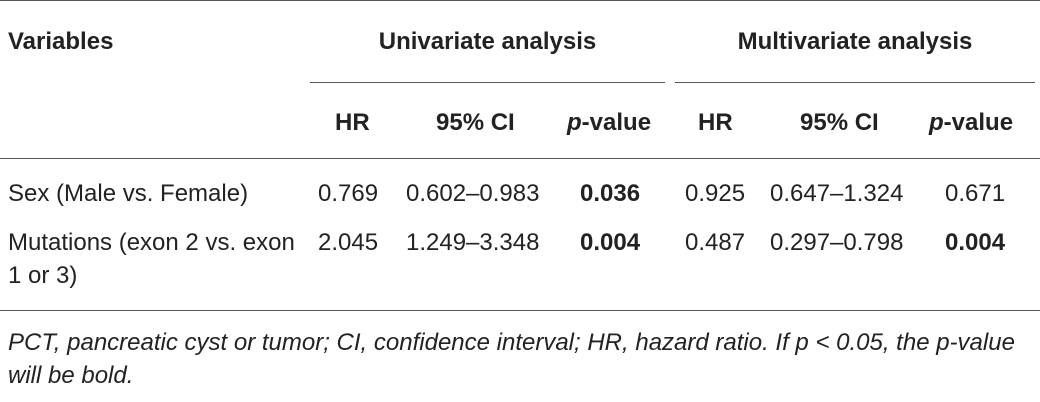  What do you see at coordinates (975, 193) in the screenshot?
I see `cell: 0.671` at bounding box center [975, 193].